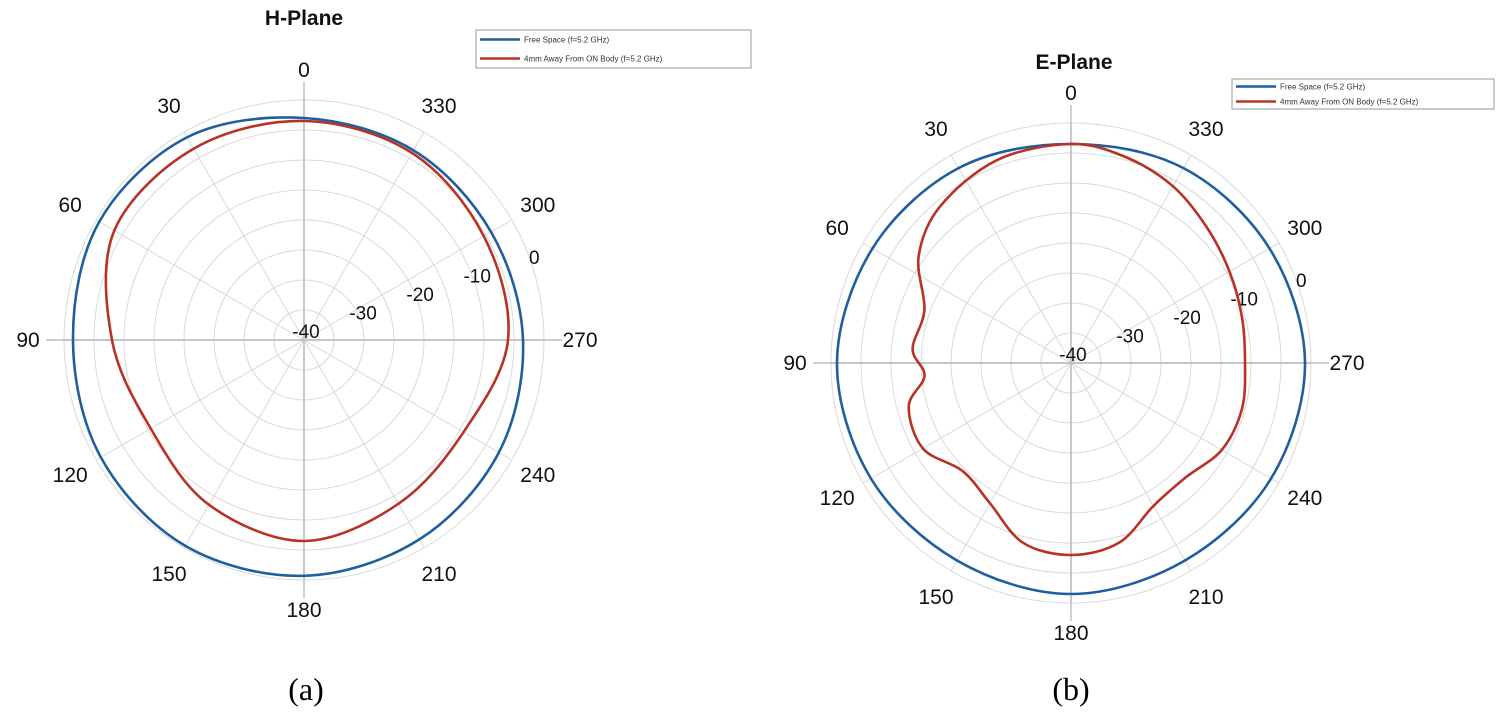 The image size is (1500, 723). Describe the element at coordinates (306, 689) in the screenshot. I see `figure-caption: (a)` at that location.